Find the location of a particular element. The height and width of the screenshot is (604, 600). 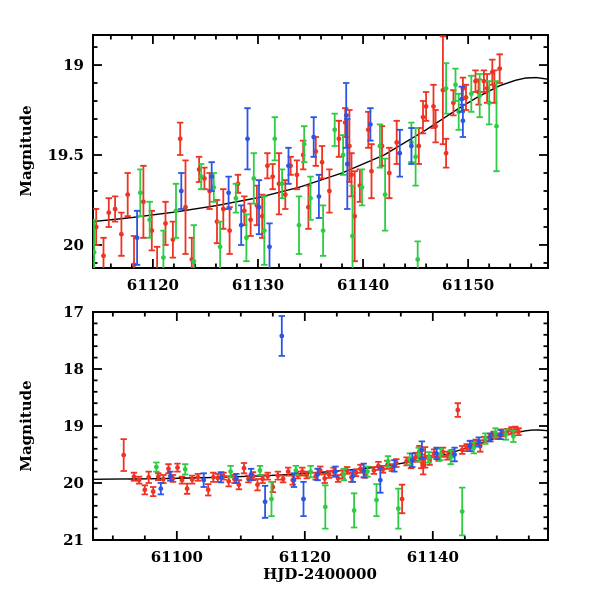

x-tick-label: 61150 is located at coordinates (468, 285).